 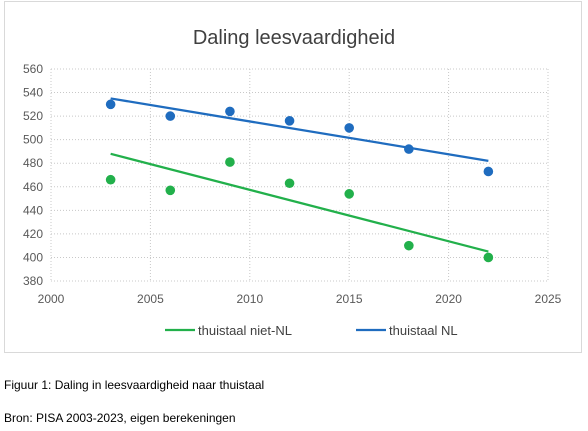 I want to click on x-tick-label: 2010, so click(x=249, y=299).